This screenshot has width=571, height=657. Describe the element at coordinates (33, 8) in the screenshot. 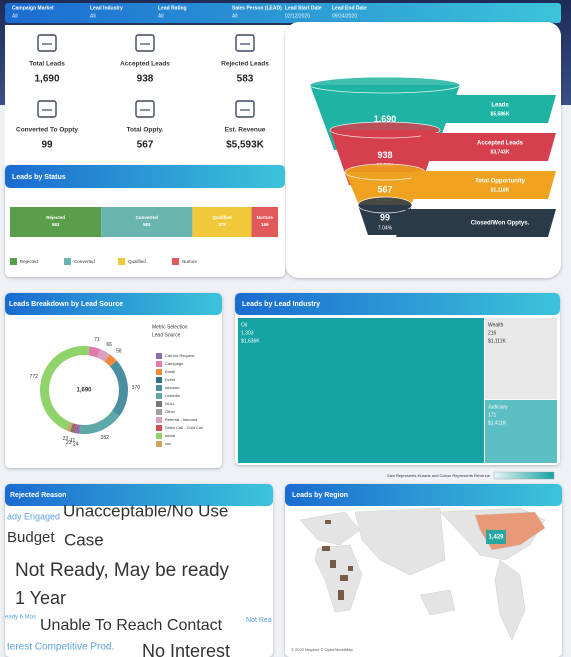

I see `filter-label: Campaign Market` at that location.